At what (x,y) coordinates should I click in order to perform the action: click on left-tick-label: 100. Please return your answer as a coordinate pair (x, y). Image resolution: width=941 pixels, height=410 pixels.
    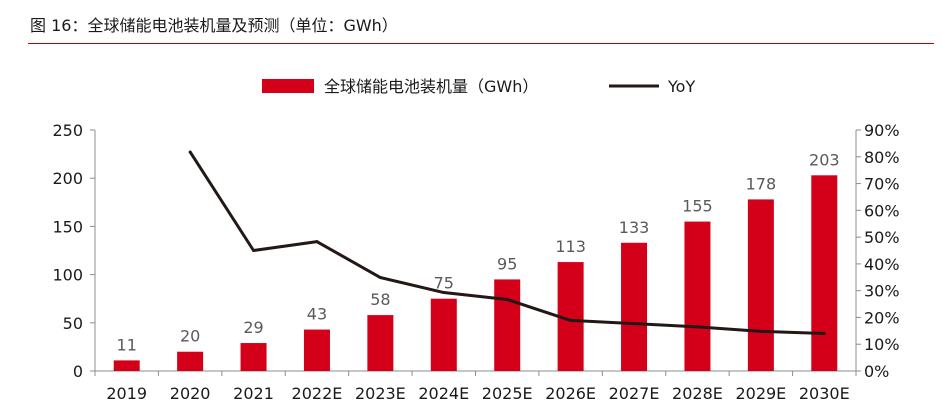
    Looking at the image, I should click on (67, 275).